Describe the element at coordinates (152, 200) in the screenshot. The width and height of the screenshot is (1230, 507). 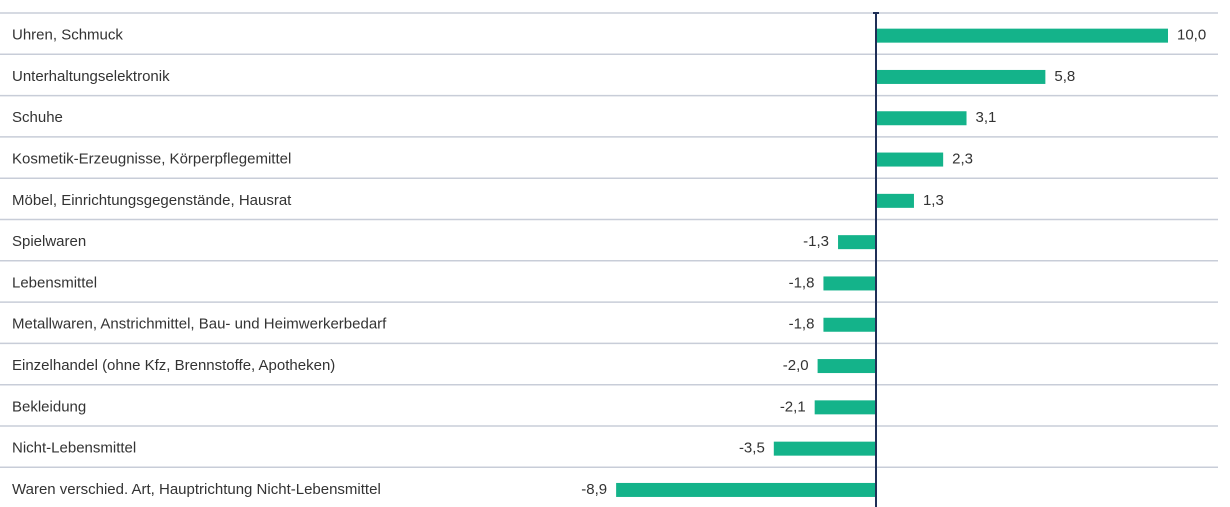
I see `category-label: Möbel, Einrichtungsgegenstände, Hausrat` at that location.